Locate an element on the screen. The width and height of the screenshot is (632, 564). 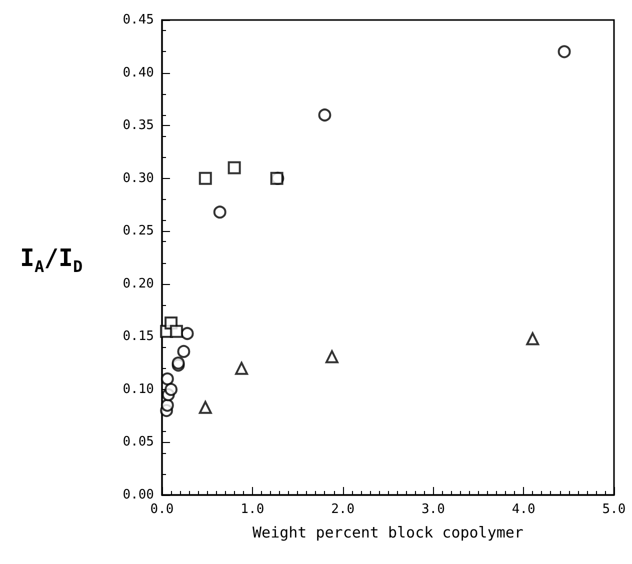
y-tick-label: 0.35 is located at coordinates (138, 126).